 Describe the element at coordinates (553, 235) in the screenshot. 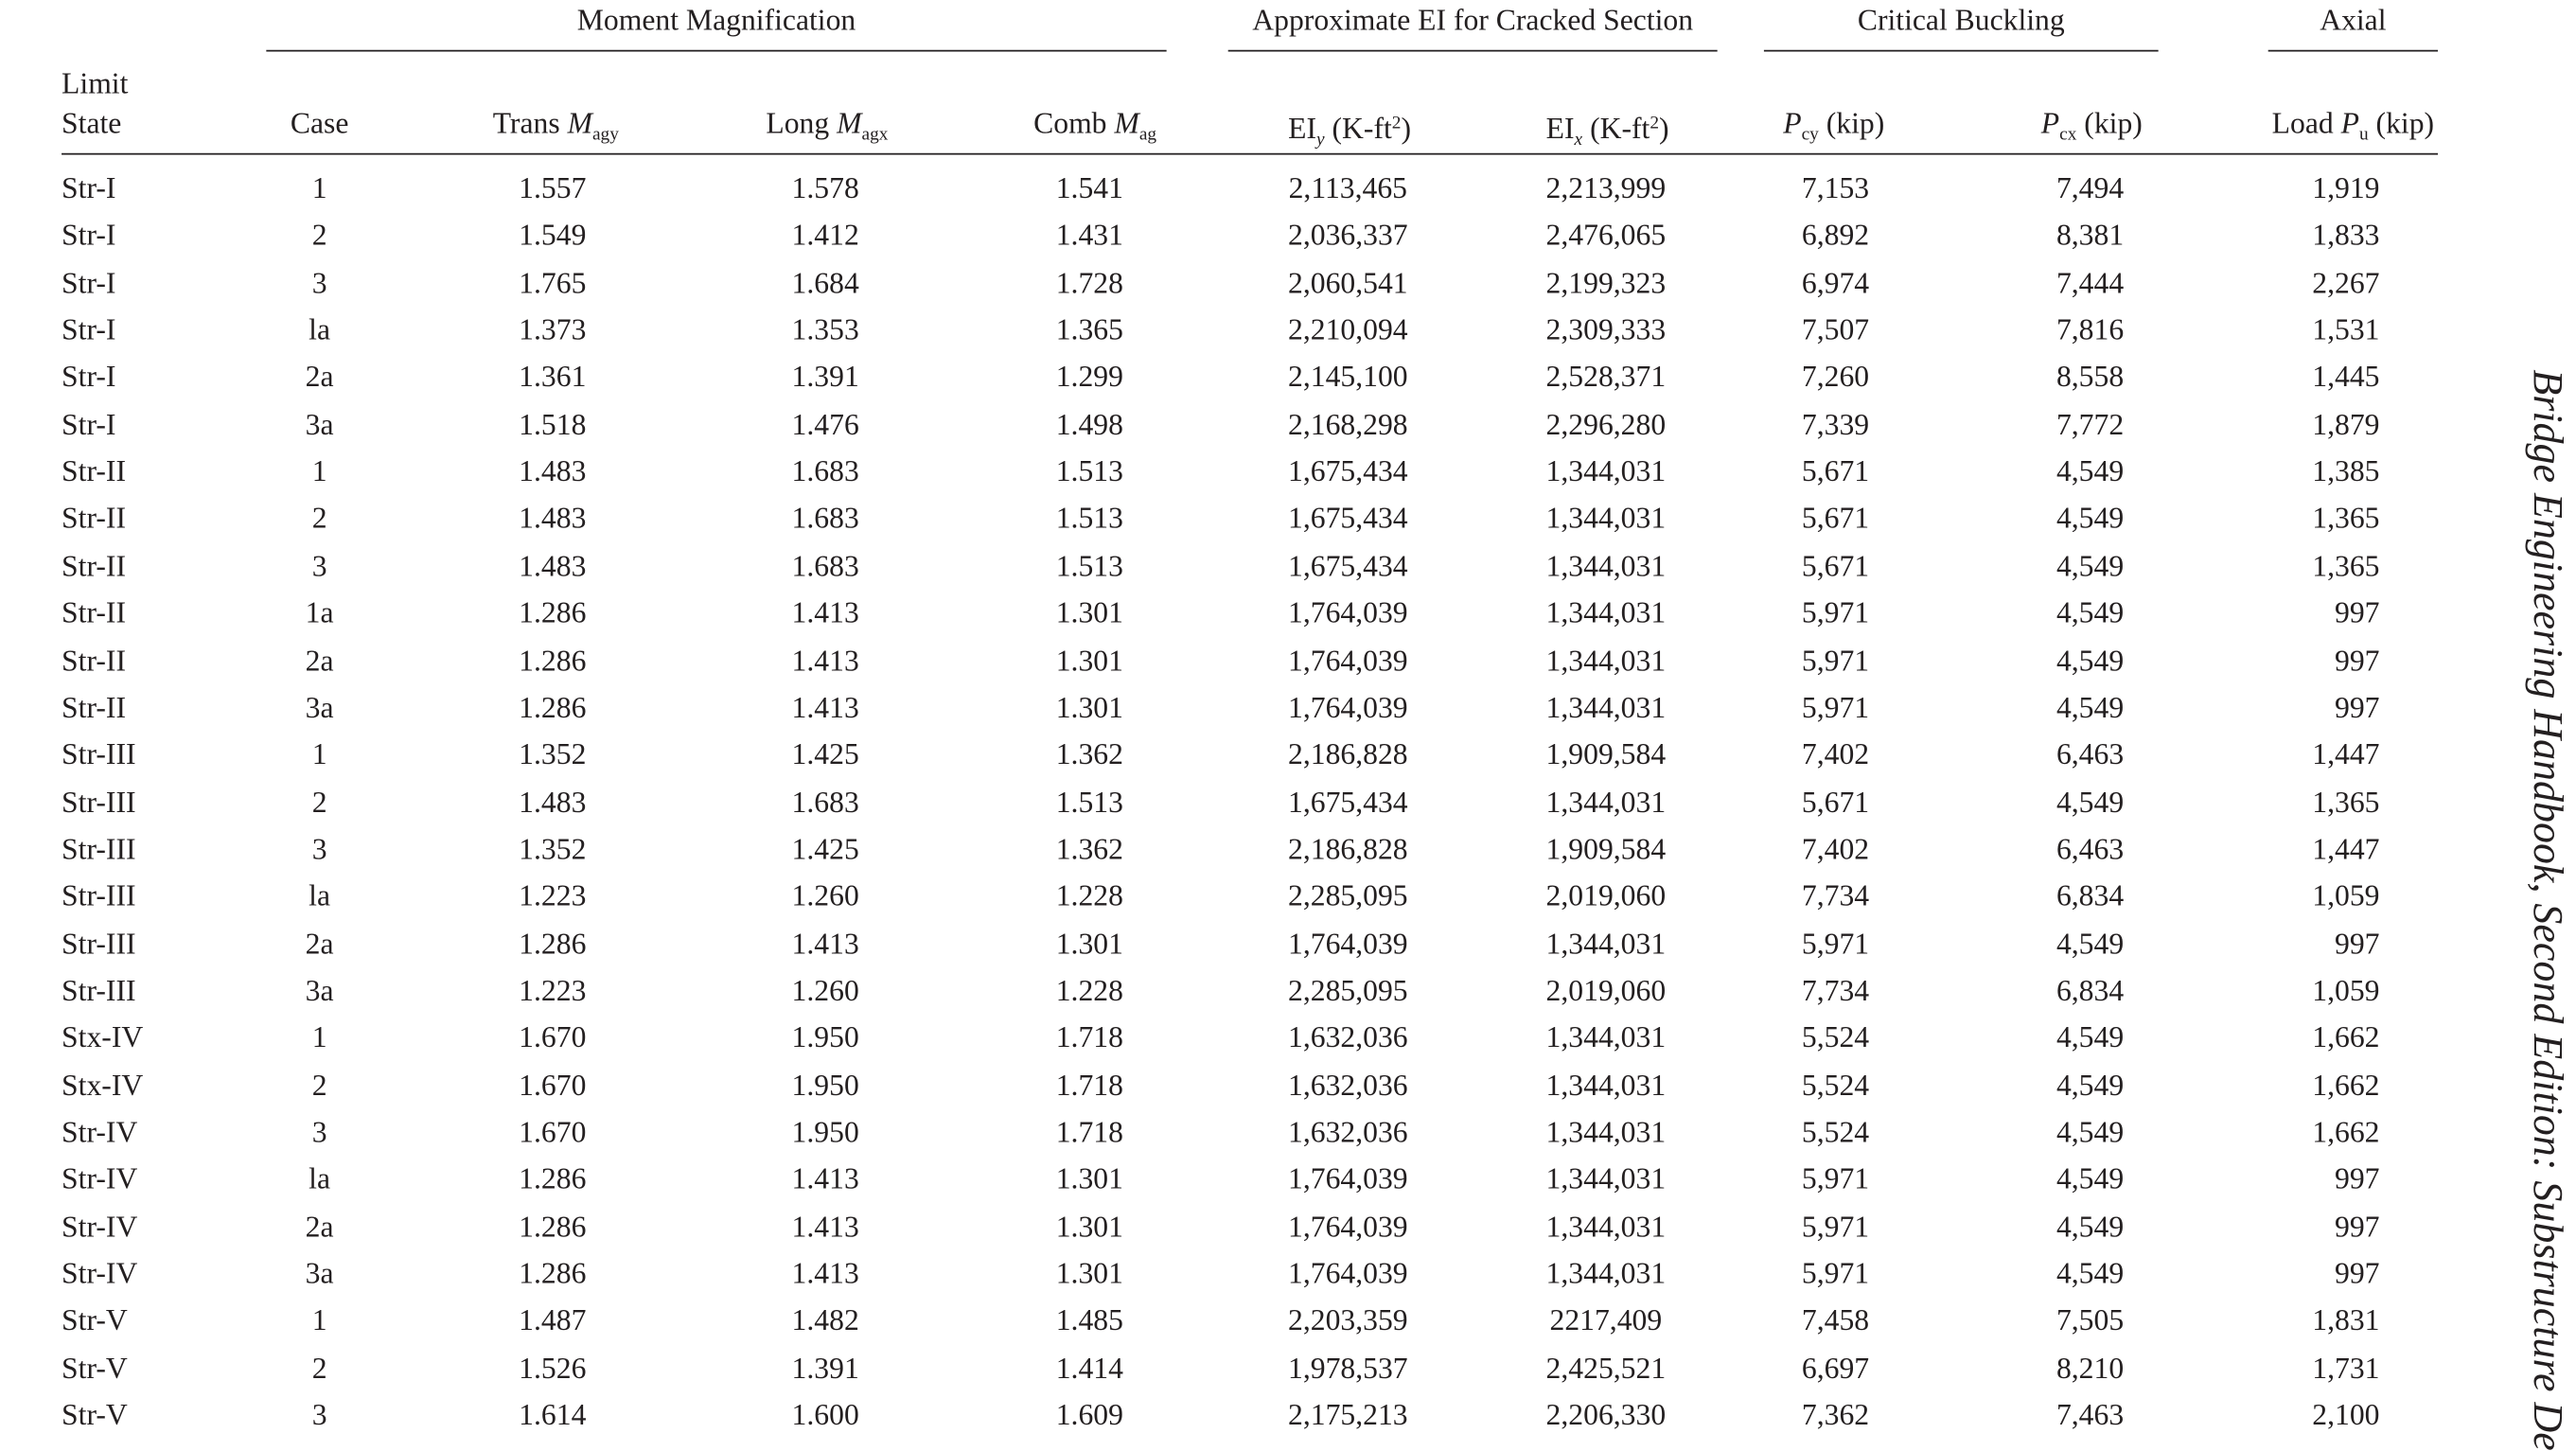

I see `table-cell: 1.549` at that location.